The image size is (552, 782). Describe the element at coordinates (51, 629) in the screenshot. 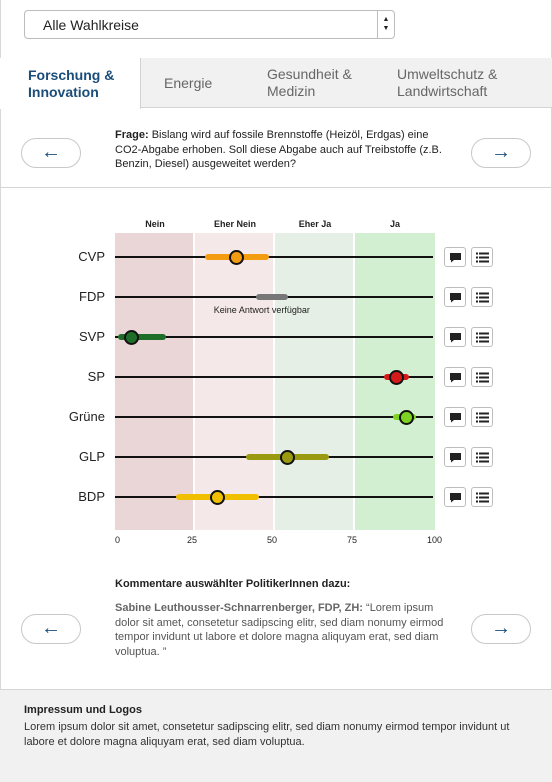

I see `prev-comment-button: ←` at that location.